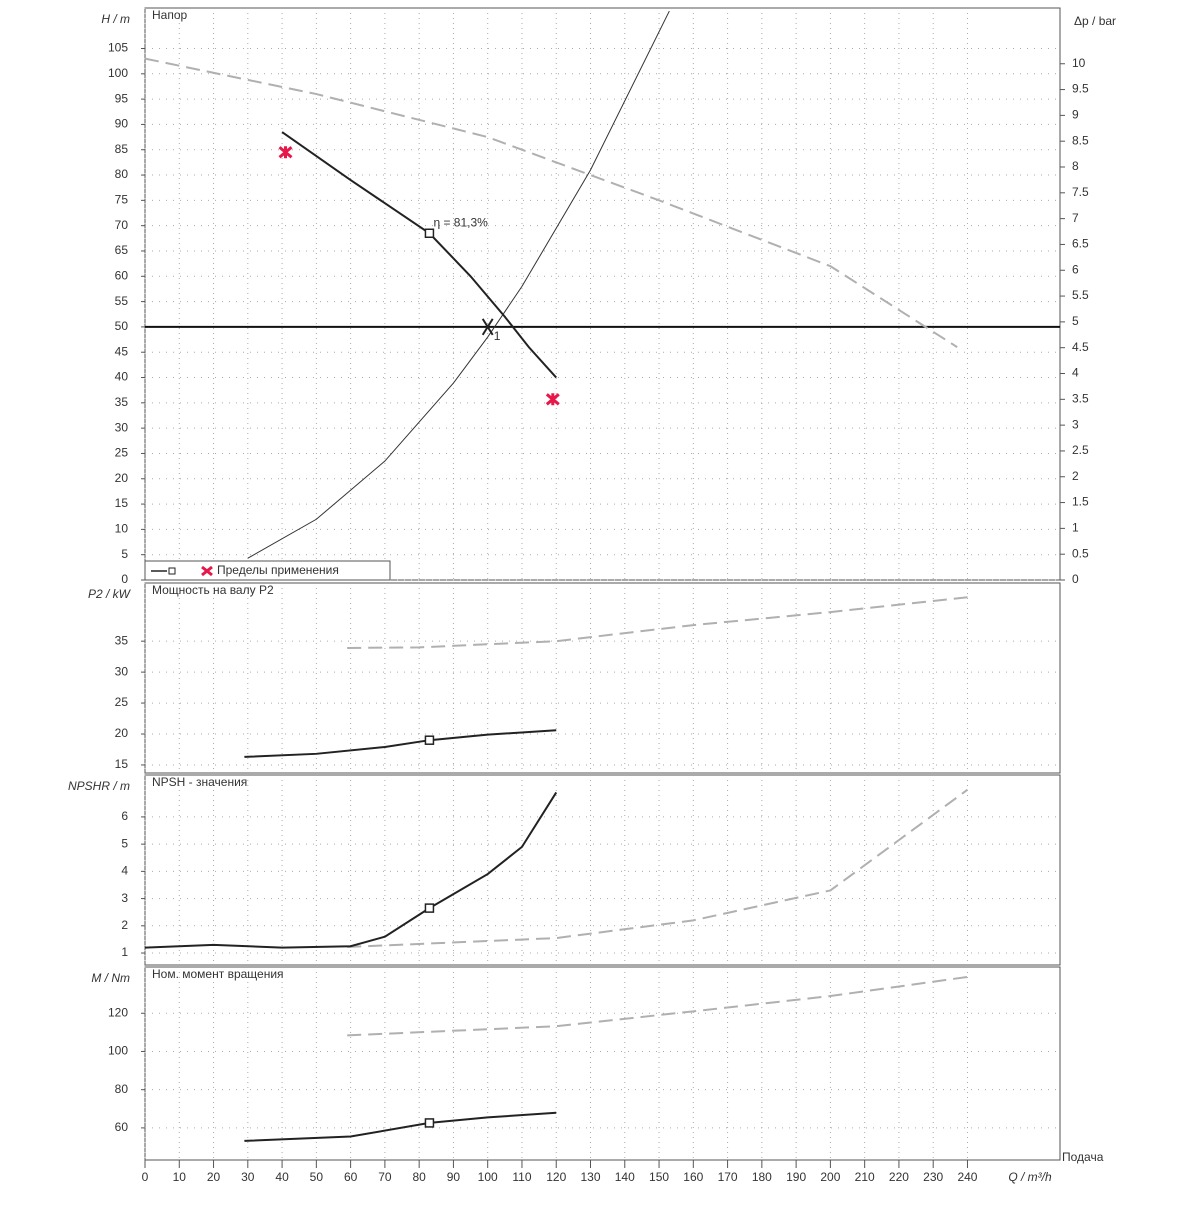  I want to click on y-tick-label: 100, so click(118, 1051).